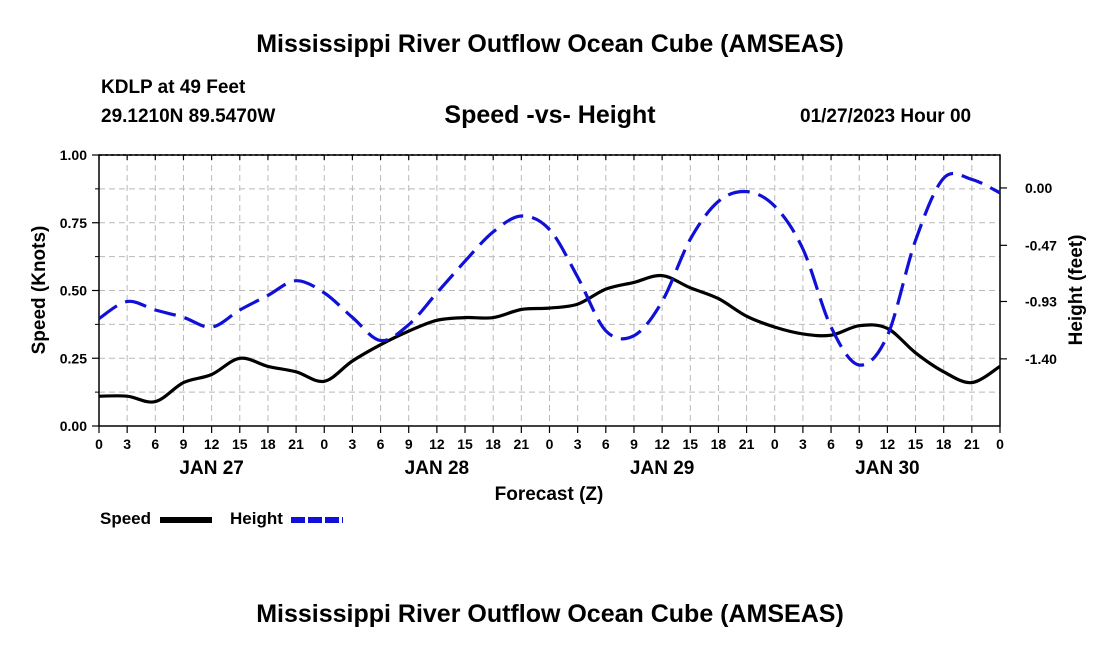  I want to click on day-label: JAN 28, so click(437, 468).